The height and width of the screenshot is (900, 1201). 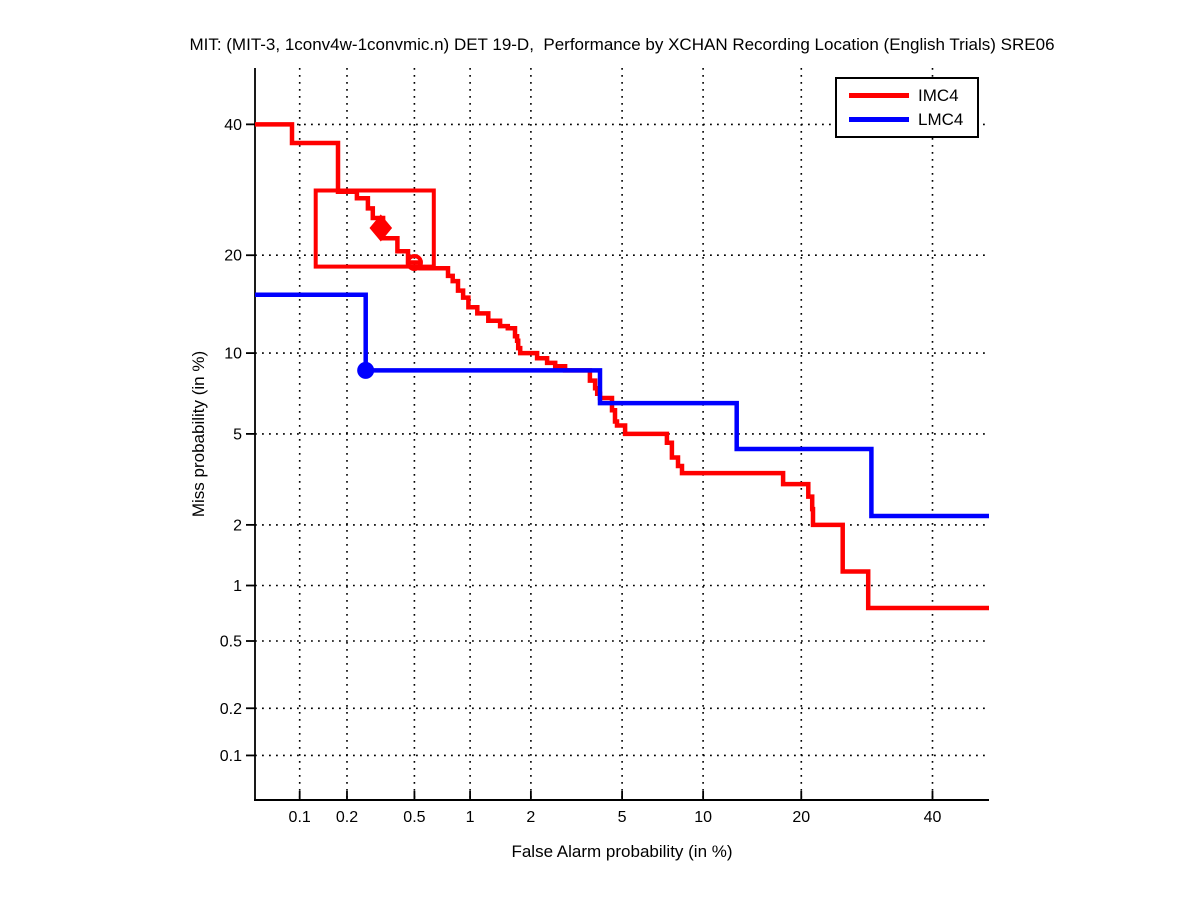 I want to click on x-tick-label: 0.2, so click(x=347, y=817).